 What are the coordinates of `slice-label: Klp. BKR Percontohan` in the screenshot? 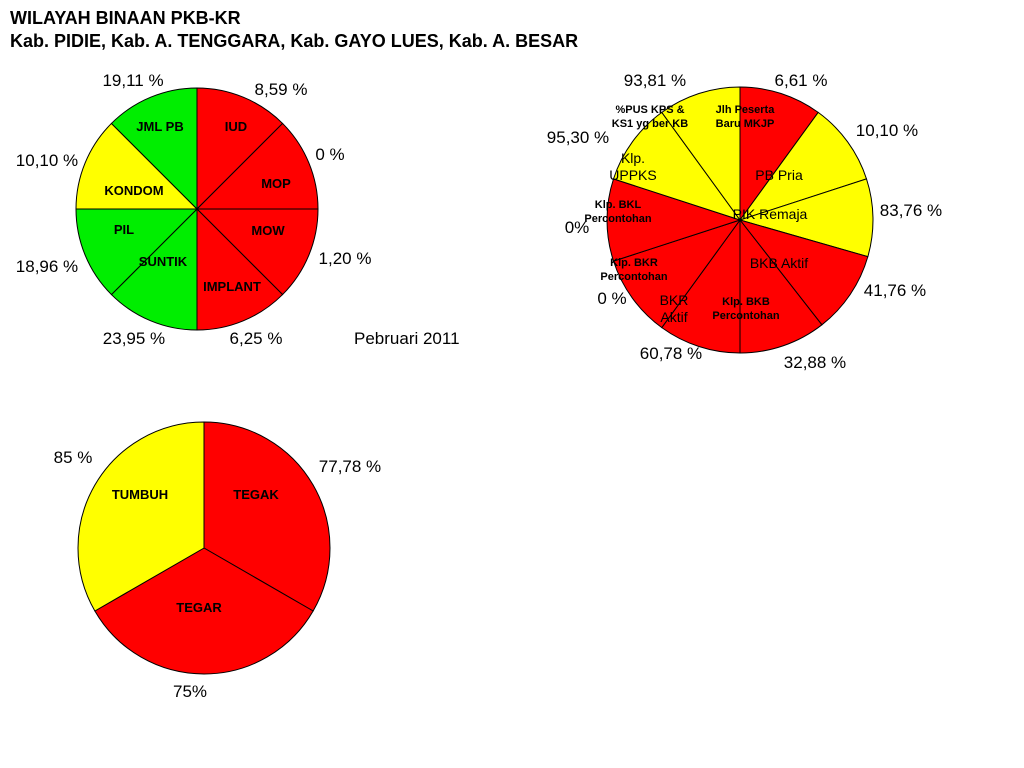 It's located at (634, 270).